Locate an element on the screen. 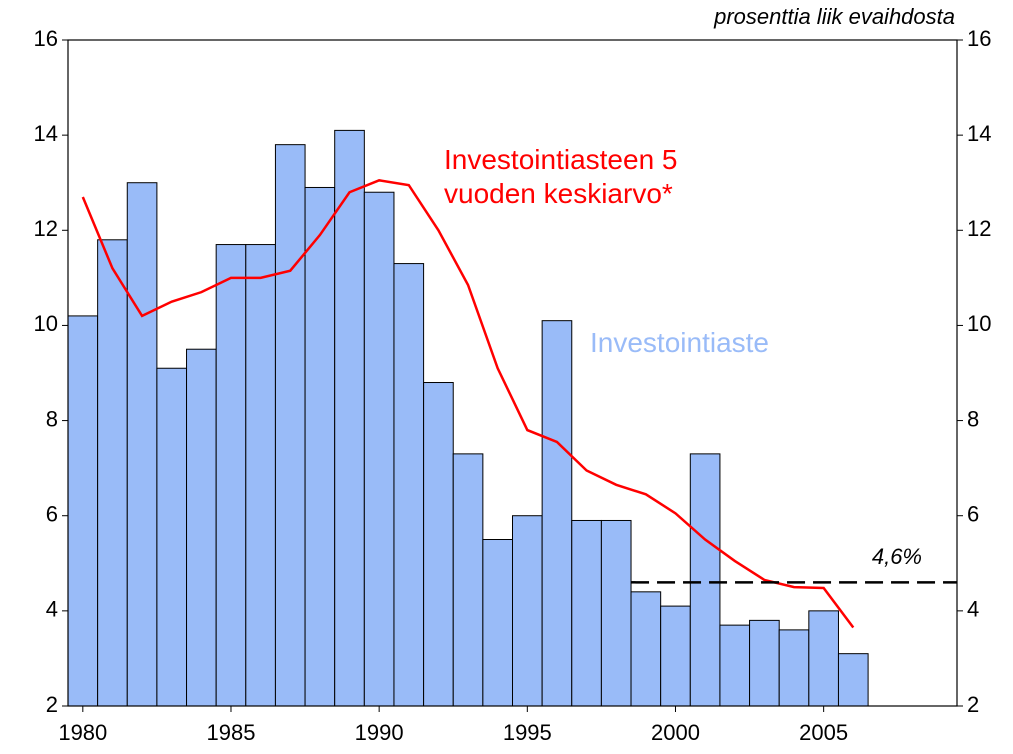 The image size is (1013, 754). x-tick-label: 1990 is located at coordinates (379, 732).